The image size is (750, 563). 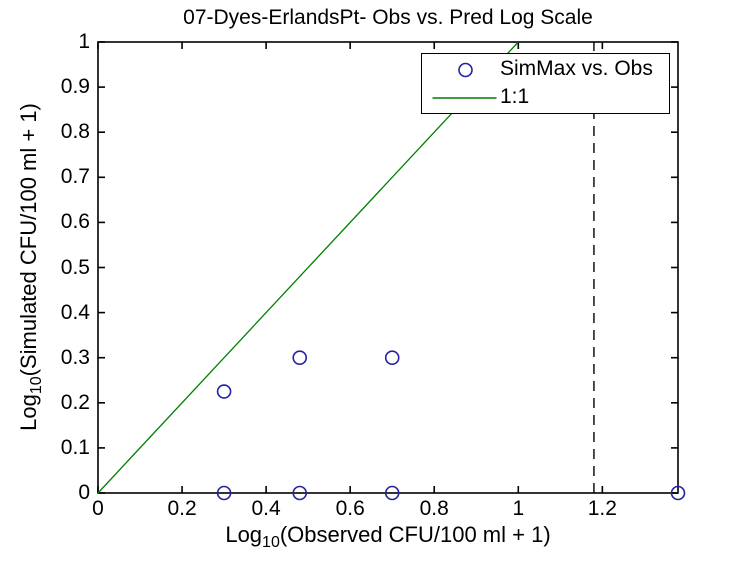 I want to click on y-tick-label: 0, so click(x=84, y=492).